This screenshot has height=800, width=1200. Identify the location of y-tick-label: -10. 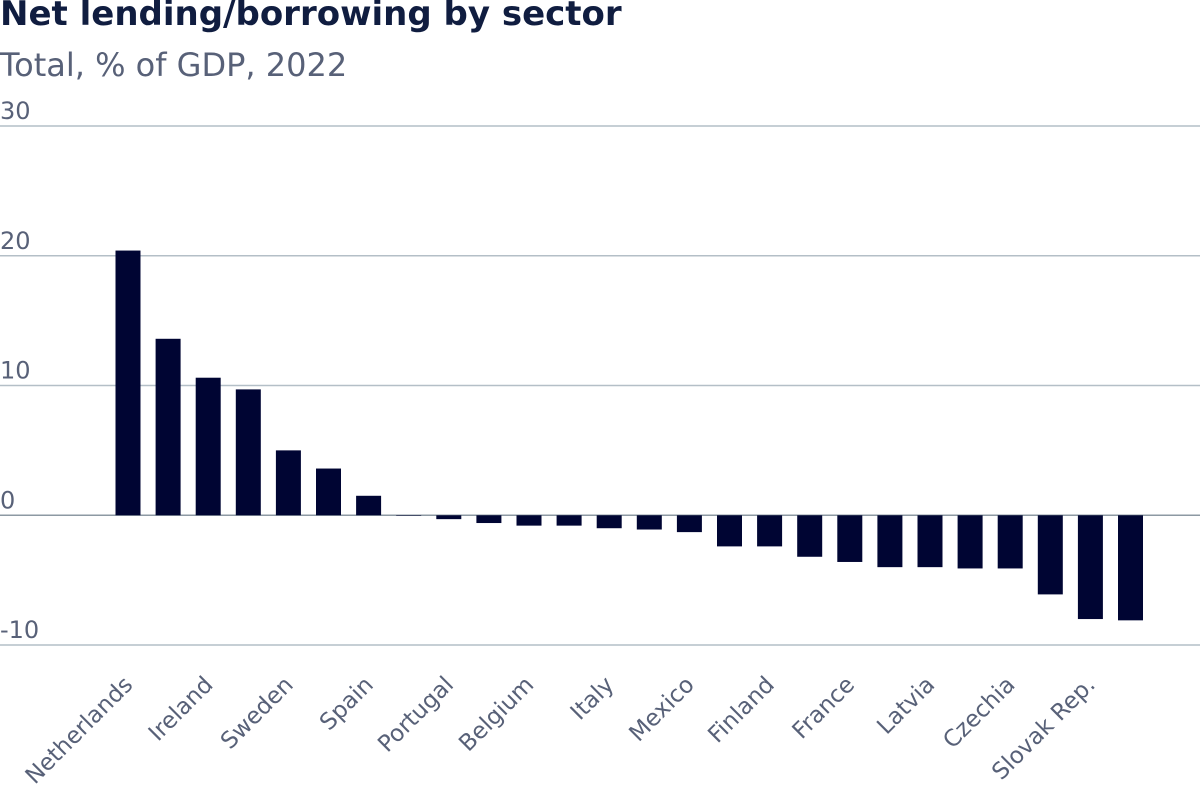
(19, 630).